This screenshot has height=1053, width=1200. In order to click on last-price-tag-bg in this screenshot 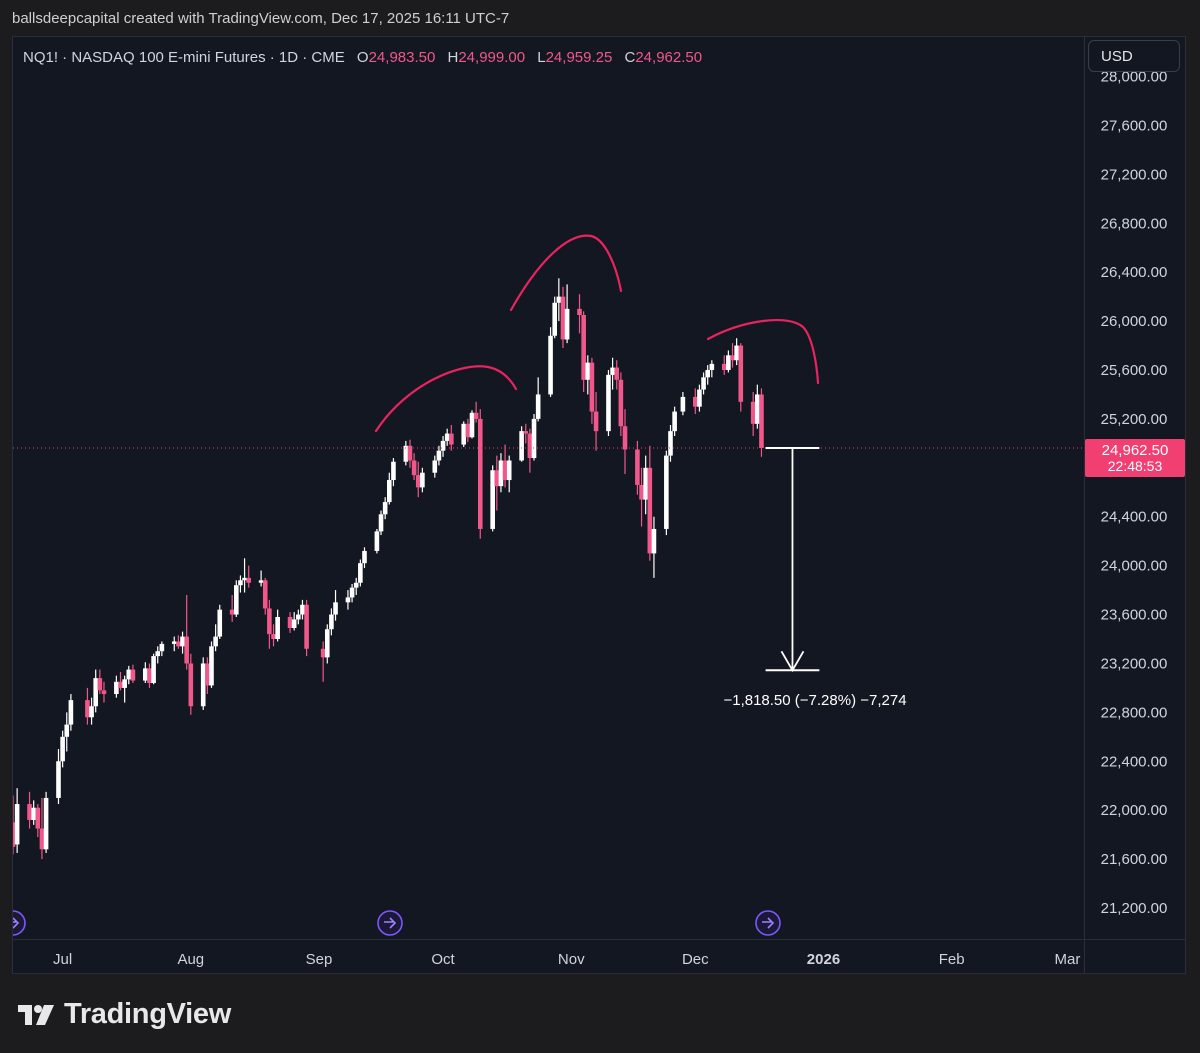, I will do `click(1135, 458)`.